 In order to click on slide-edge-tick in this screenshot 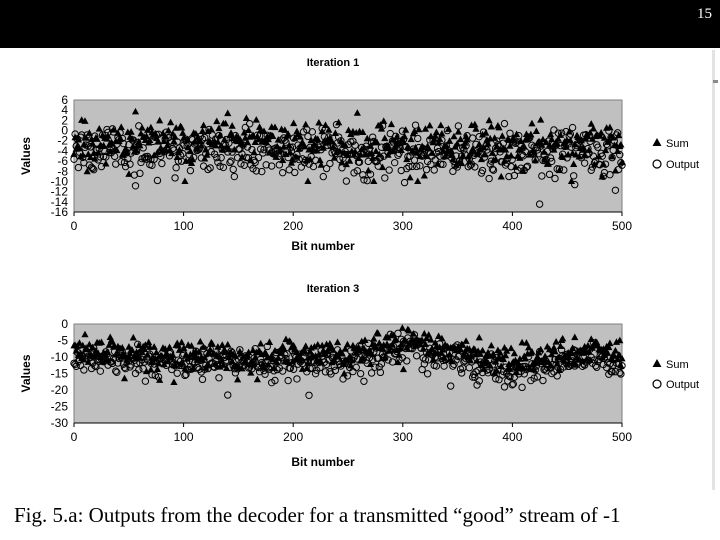, I will do `click(715, 81)`.